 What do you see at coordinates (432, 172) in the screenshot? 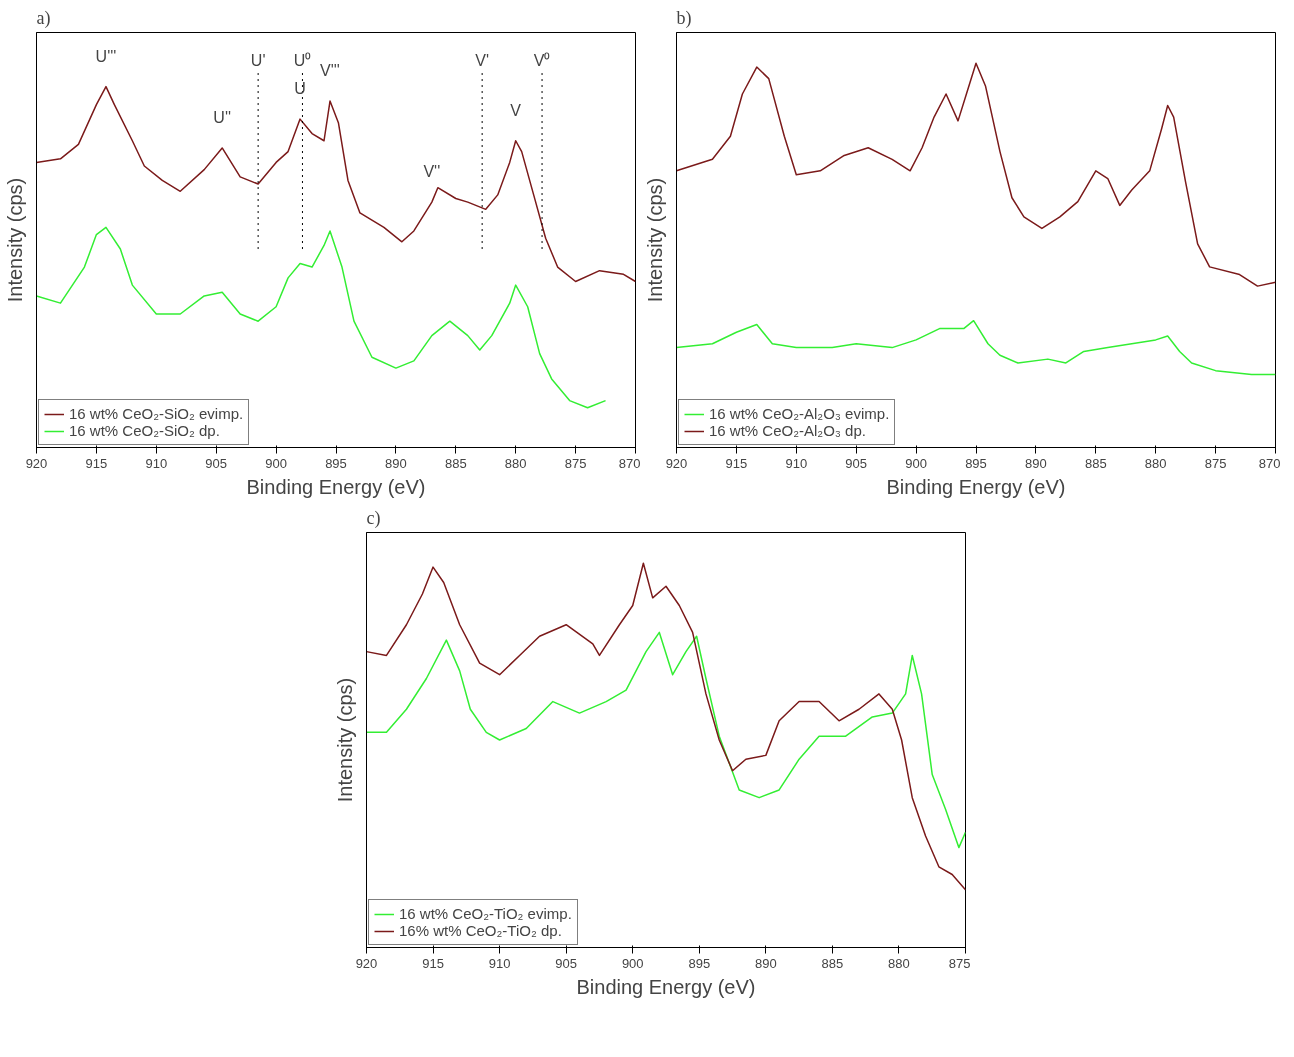
I see `annotation: V''` at bounding box center [432, 172].